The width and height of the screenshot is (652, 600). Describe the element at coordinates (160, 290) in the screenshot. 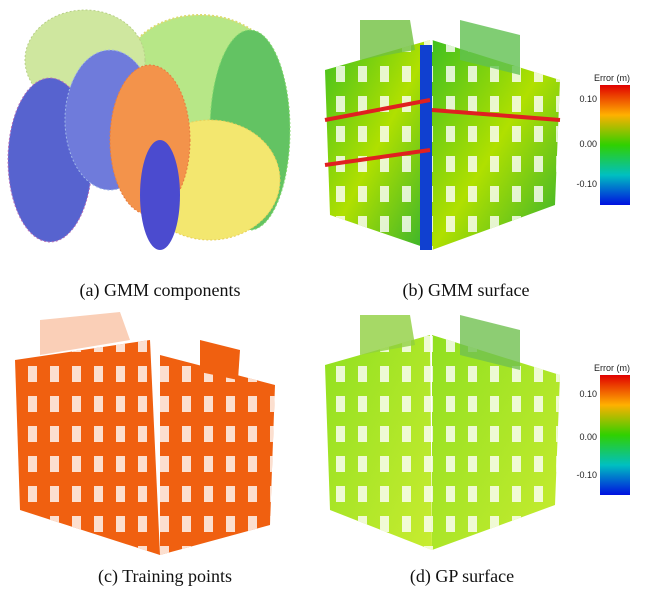

I see `caption: (a) GMM components` at that location.